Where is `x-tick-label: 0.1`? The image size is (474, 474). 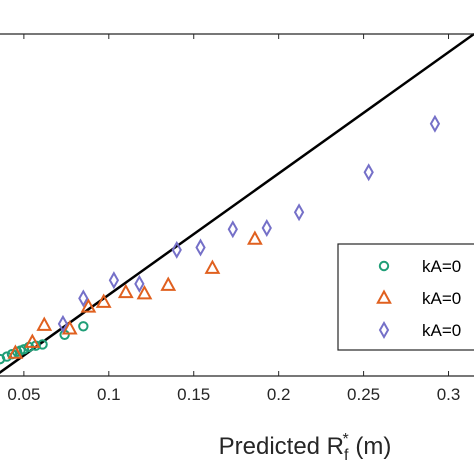 x-tick-label: 0.1 is located at coordinates (109, 394).